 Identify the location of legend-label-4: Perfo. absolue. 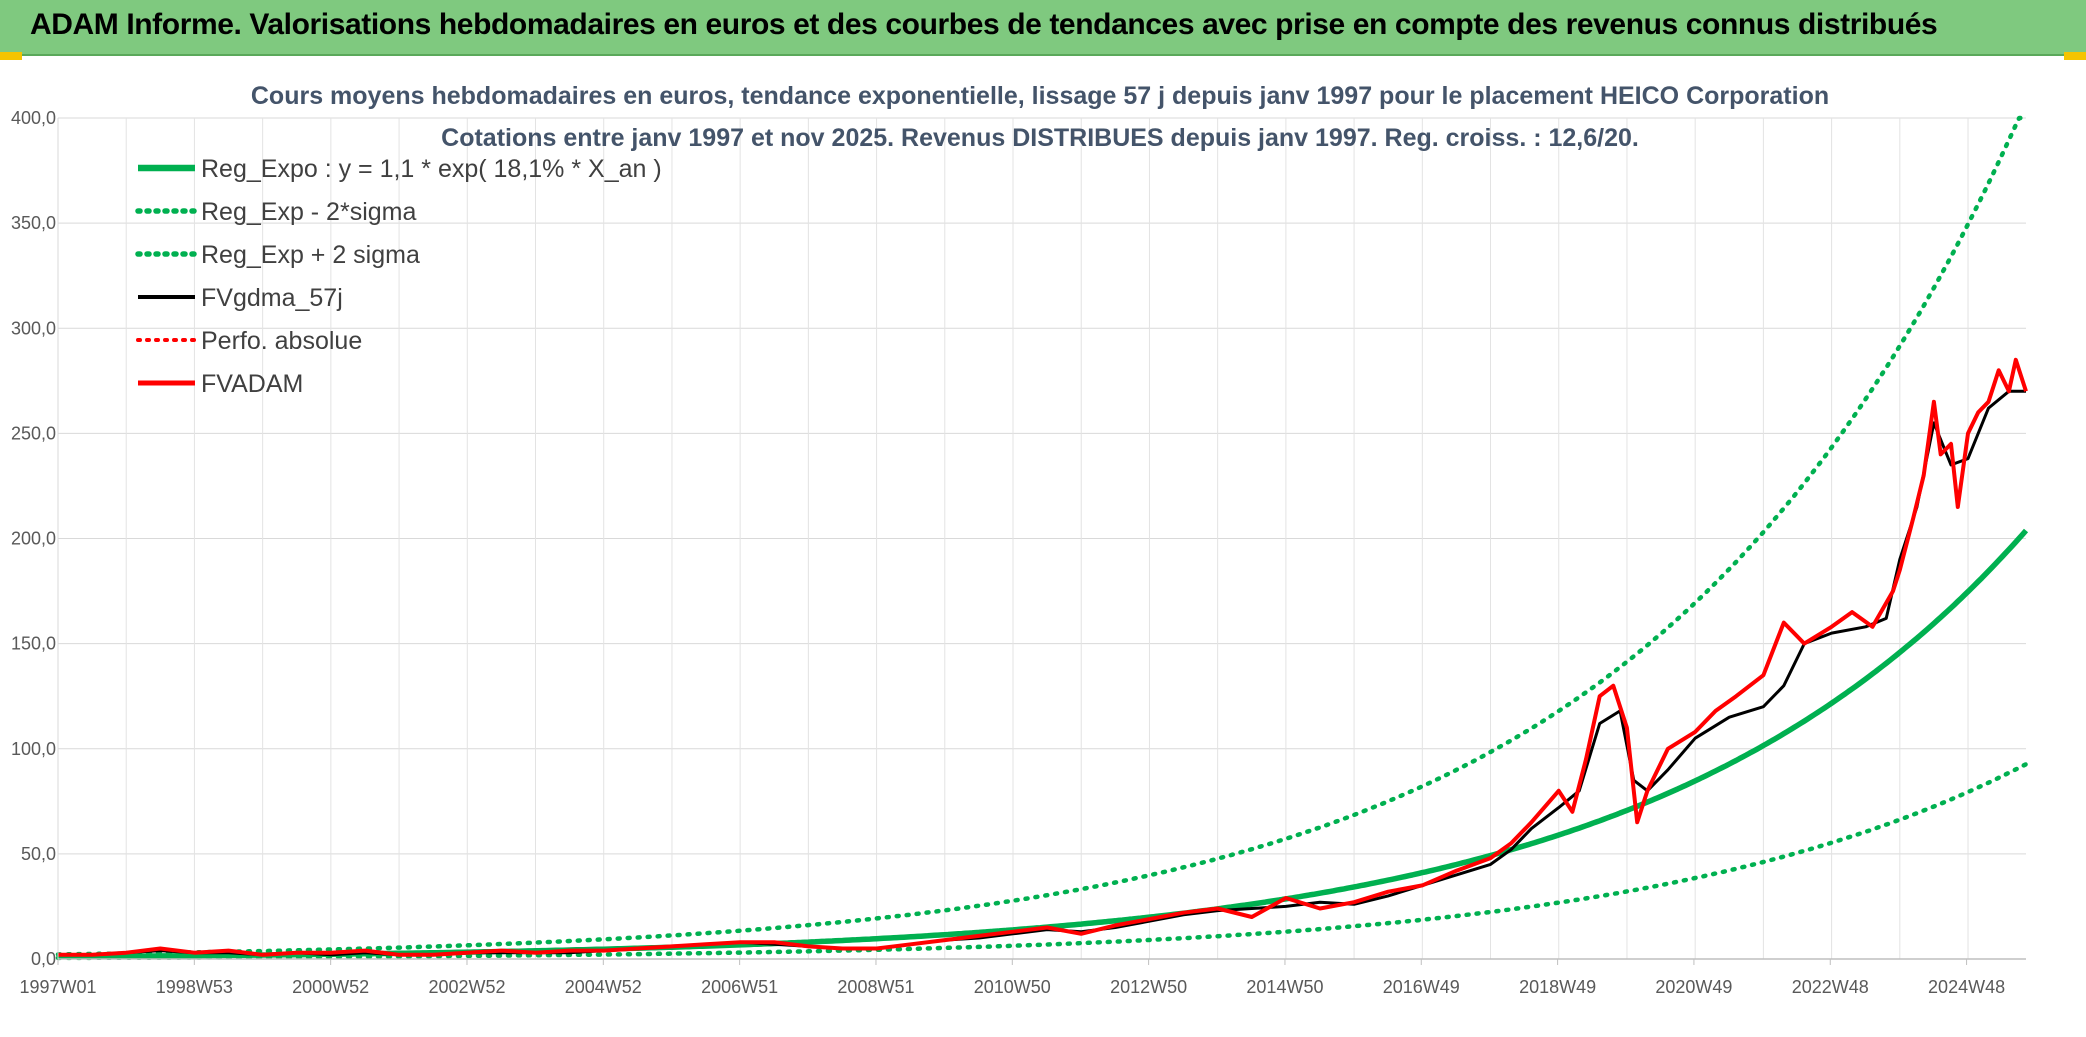
(281, 341).